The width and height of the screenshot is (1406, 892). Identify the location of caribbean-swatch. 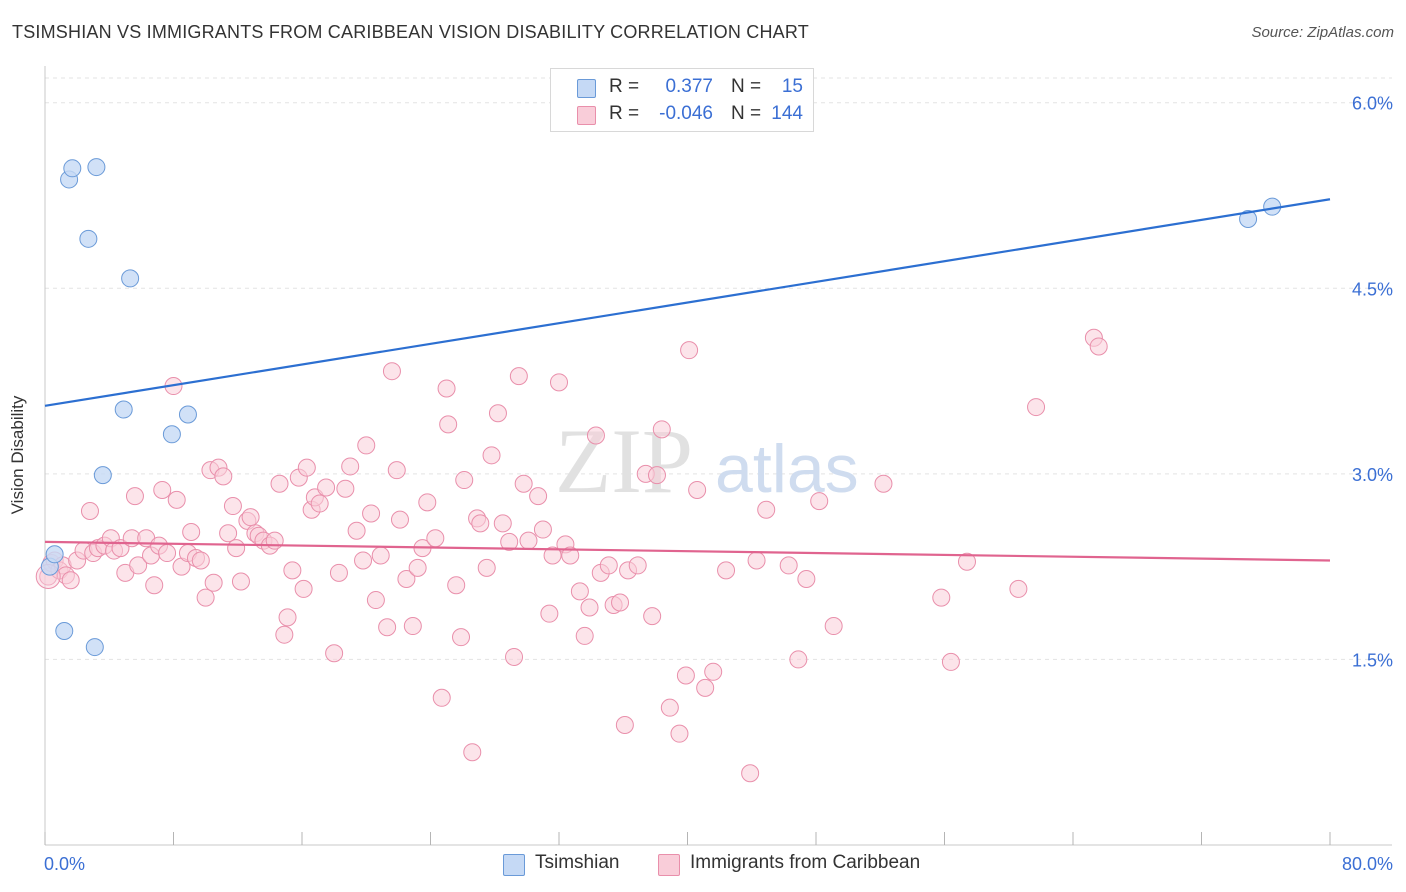
(586, 115).